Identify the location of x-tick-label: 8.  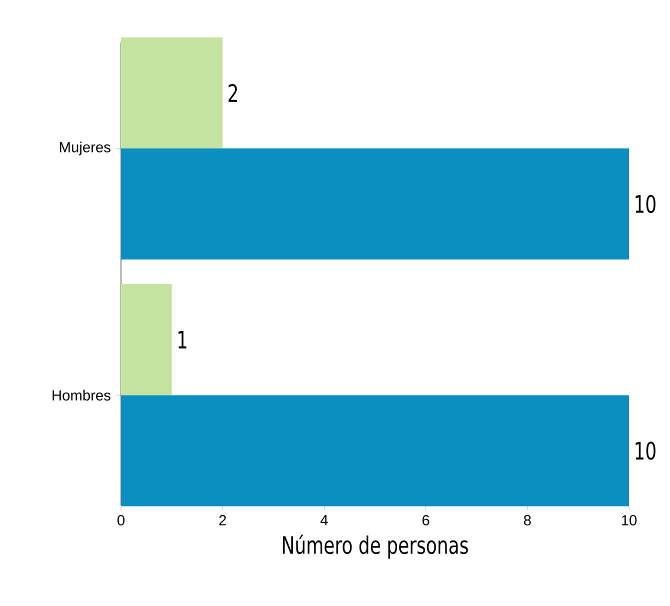
(527, 520).